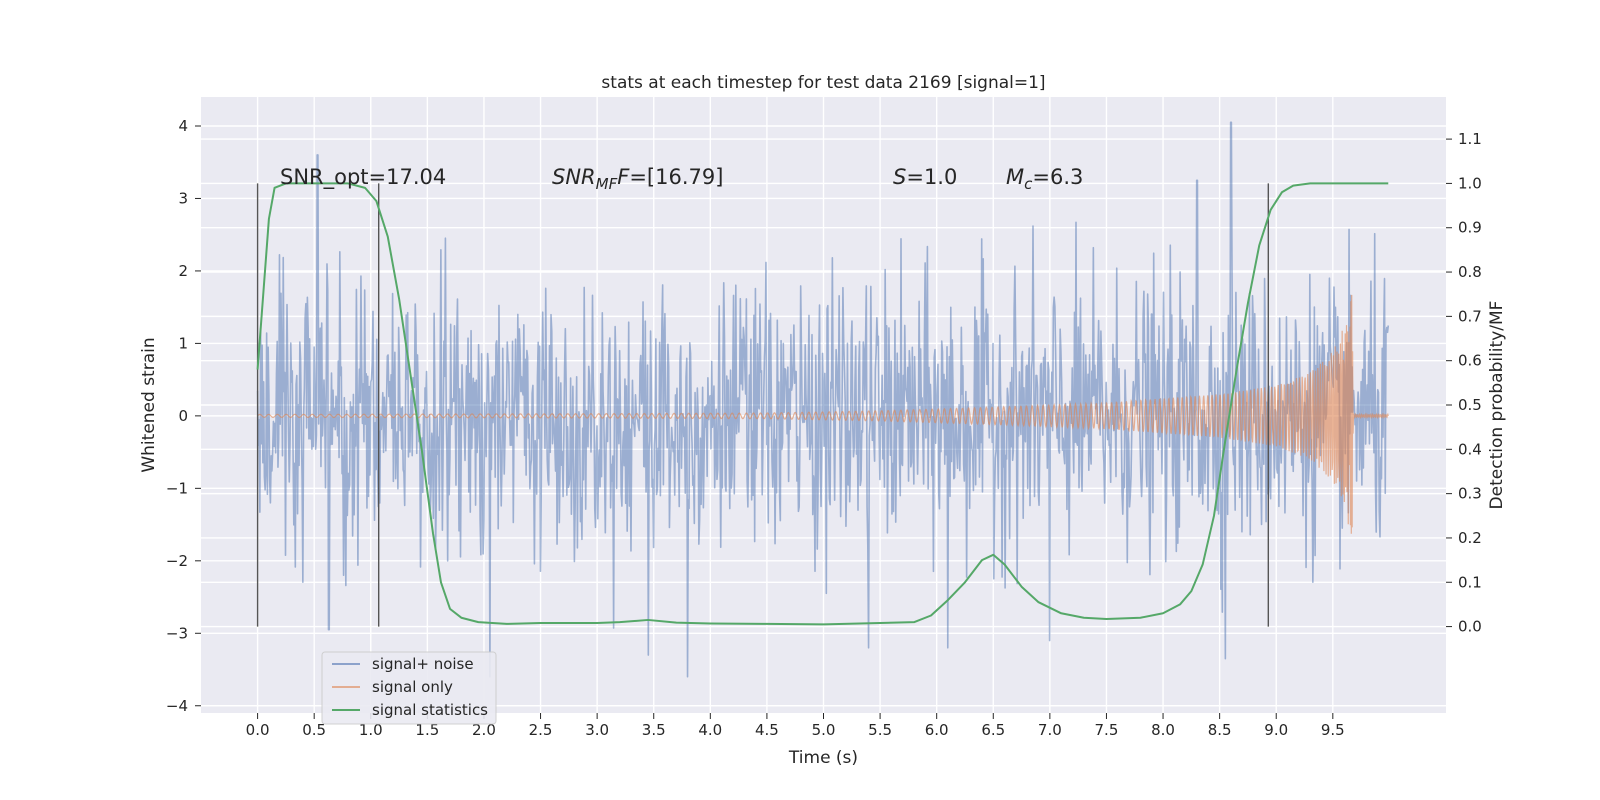 This screenshot has height=800, width=1600. What do you see at coordinates (1470, 361) in the screenshot?
I see `y-tick-label-right: 0.6` at bounding box center [1470, 361].